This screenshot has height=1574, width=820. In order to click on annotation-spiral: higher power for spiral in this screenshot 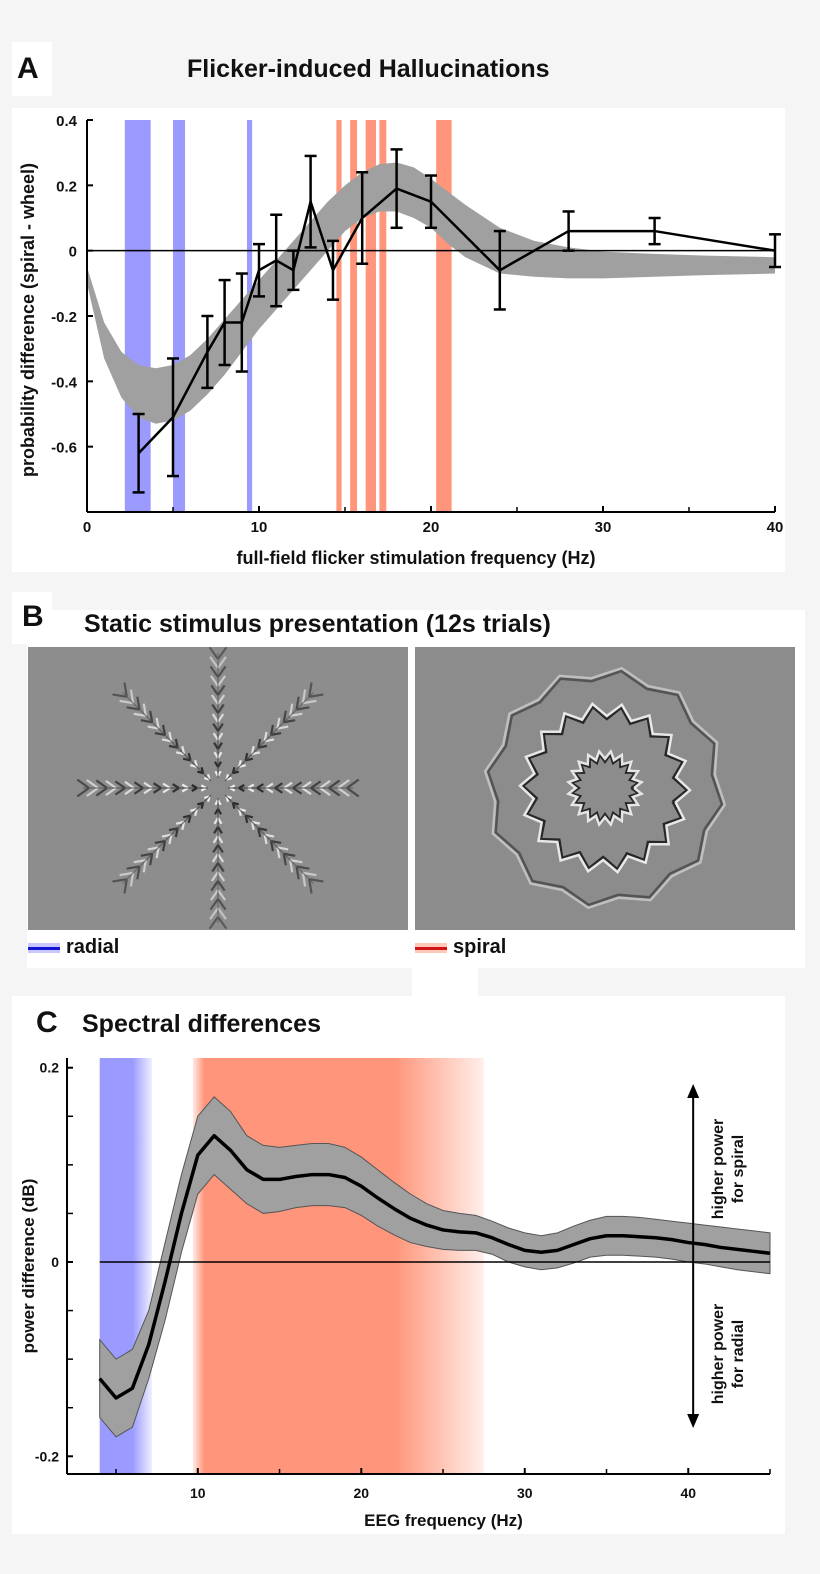, I will do `click(728, 1169)`.